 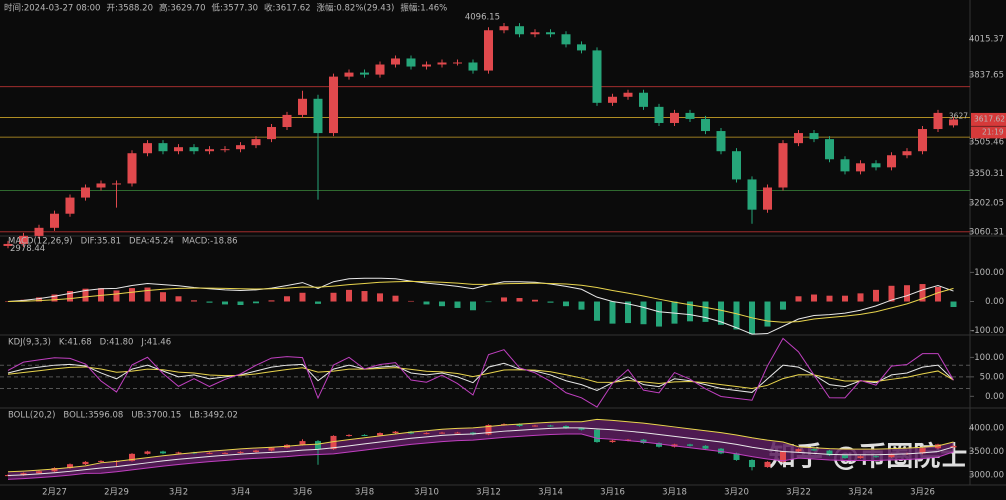 I want to click on x-tick-label: 3月20, so click(x=736, y=493).